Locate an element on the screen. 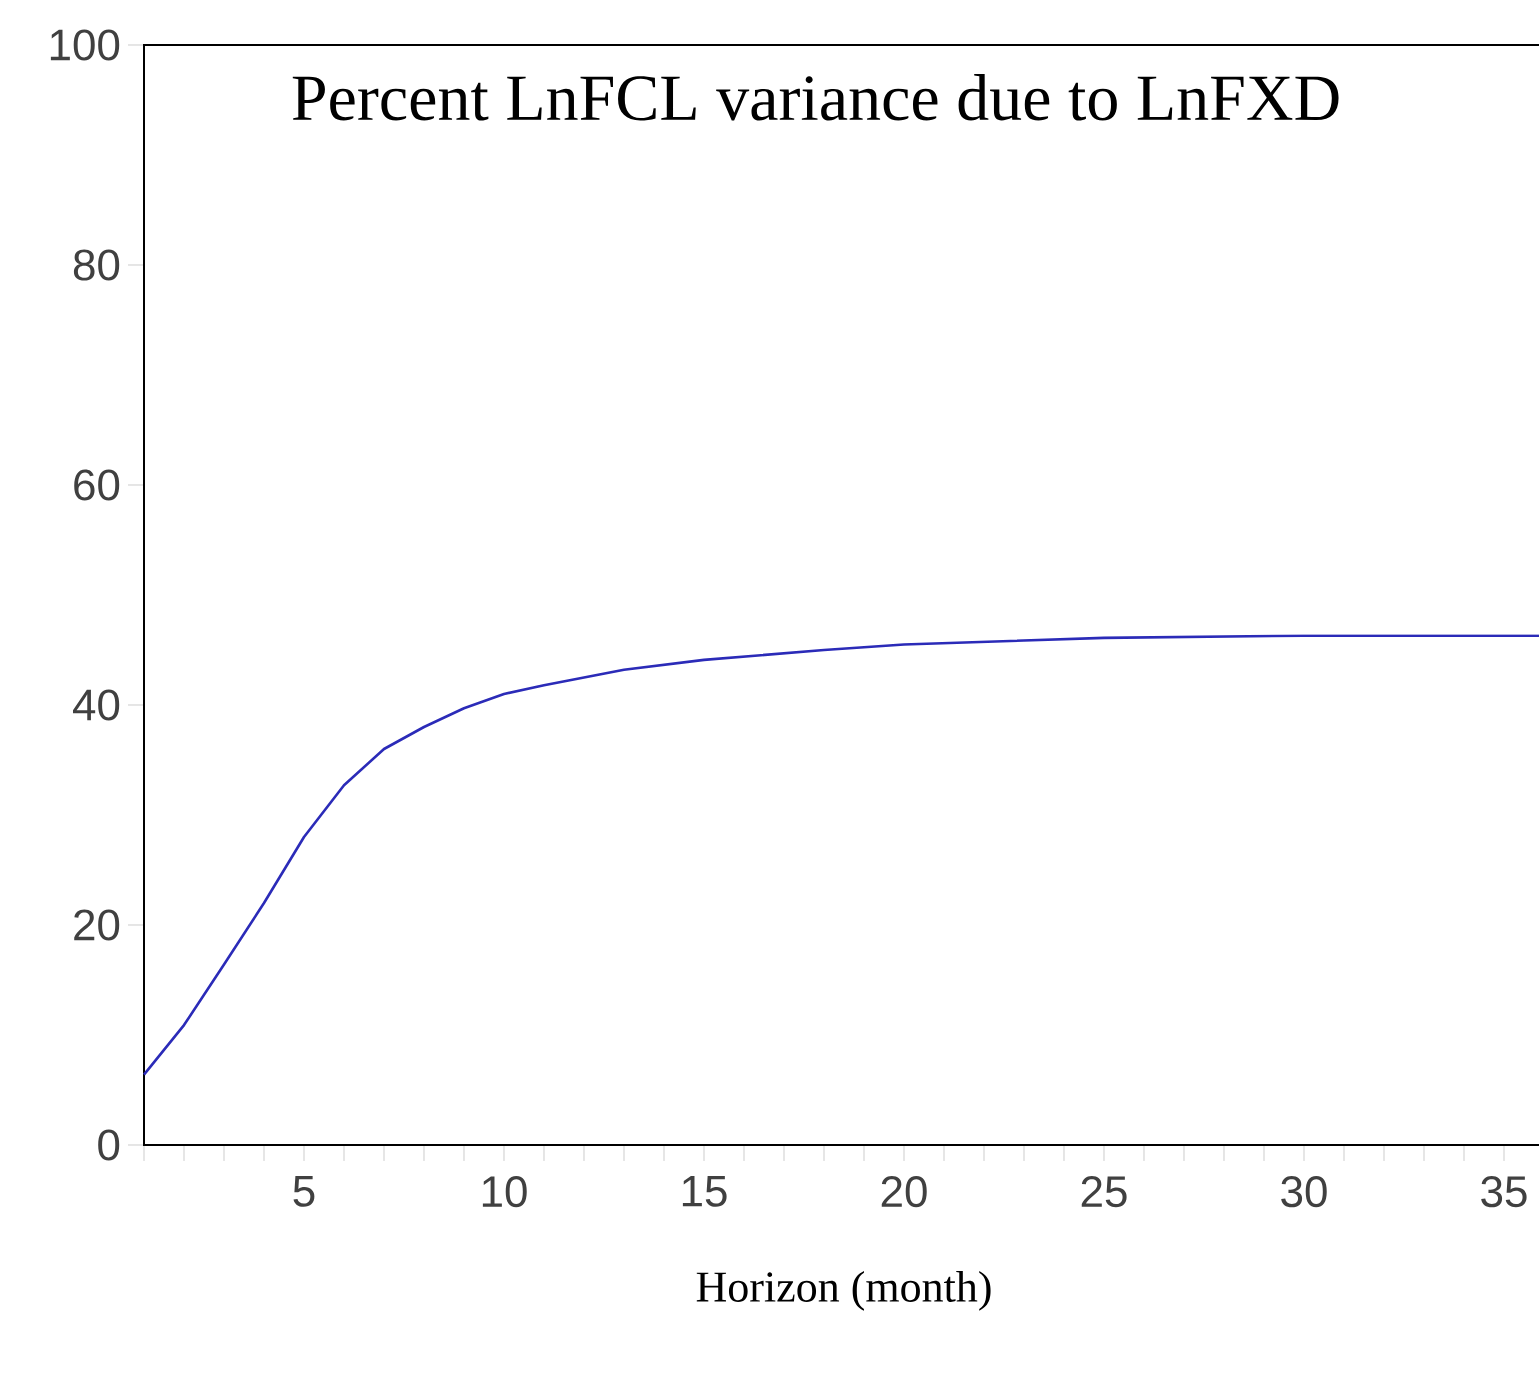 The image size is (1539, 1387). x-tick-label: 15 is located at coordinates (704, 1191).